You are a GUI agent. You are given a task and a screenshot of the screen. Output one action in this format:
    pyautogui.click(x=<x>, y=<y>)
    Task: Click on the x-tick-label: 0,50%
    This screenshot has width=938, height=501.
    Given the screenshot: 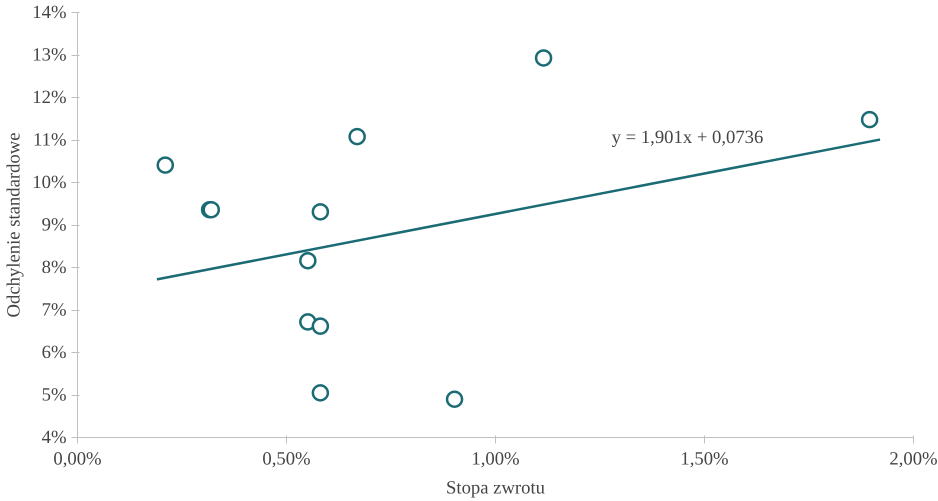 What is the action you would take?
    pyautogui.click(x=286, y=459)
    